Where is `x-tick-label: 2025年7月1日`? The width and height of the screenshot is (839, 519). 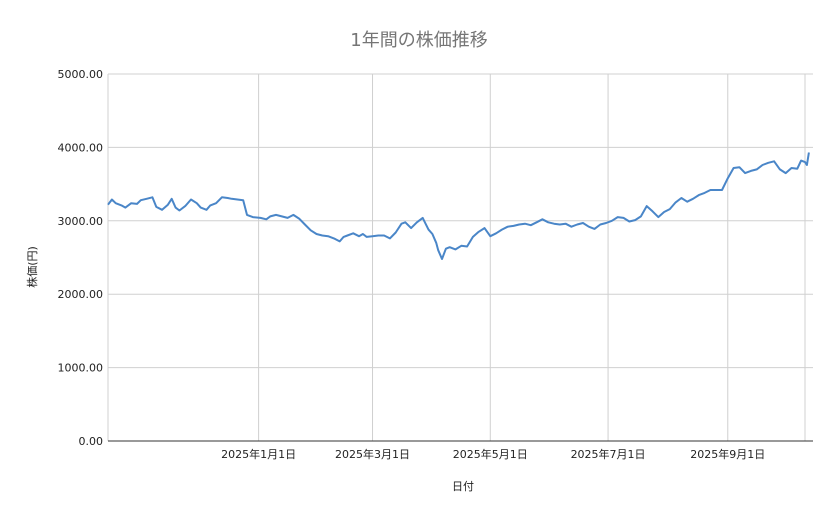 x-tick-label: 2025年7月1日 is located at coordinates (608, 454).